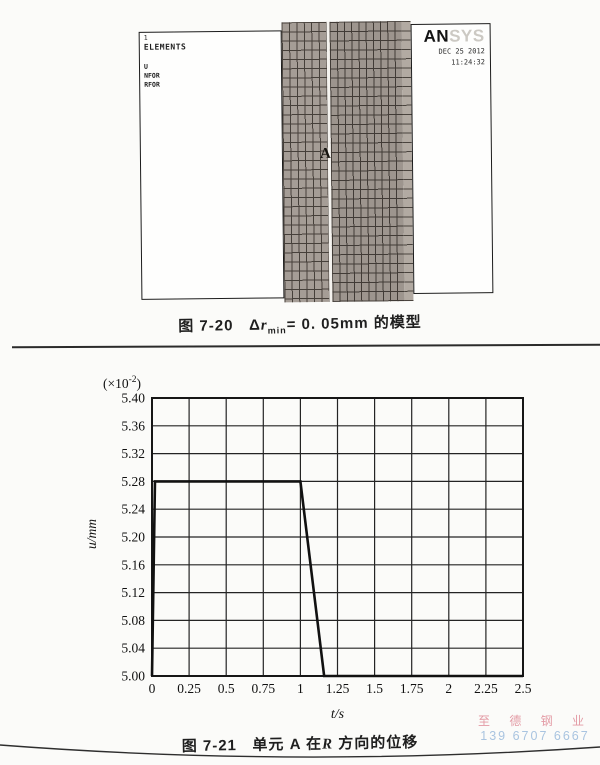 Image resolution: width=600 pixels, height=765 pixels. I want to click on ansys-logo-dark: AN, so click(436, 36).